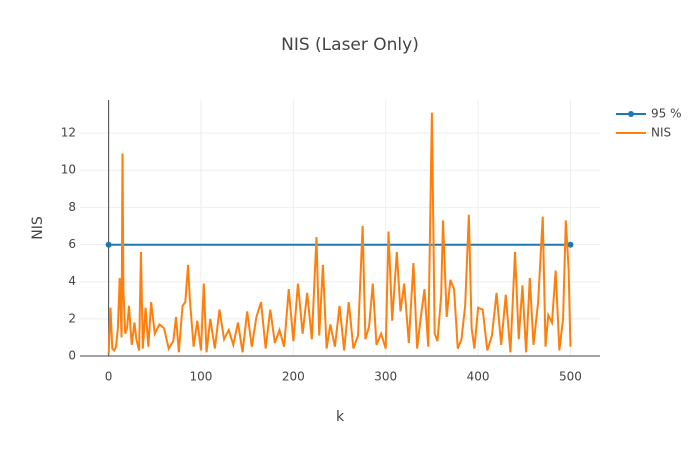 This screenshot has width=700, height=454. I want to click on y-tick-label: 6, so click(72, 244).